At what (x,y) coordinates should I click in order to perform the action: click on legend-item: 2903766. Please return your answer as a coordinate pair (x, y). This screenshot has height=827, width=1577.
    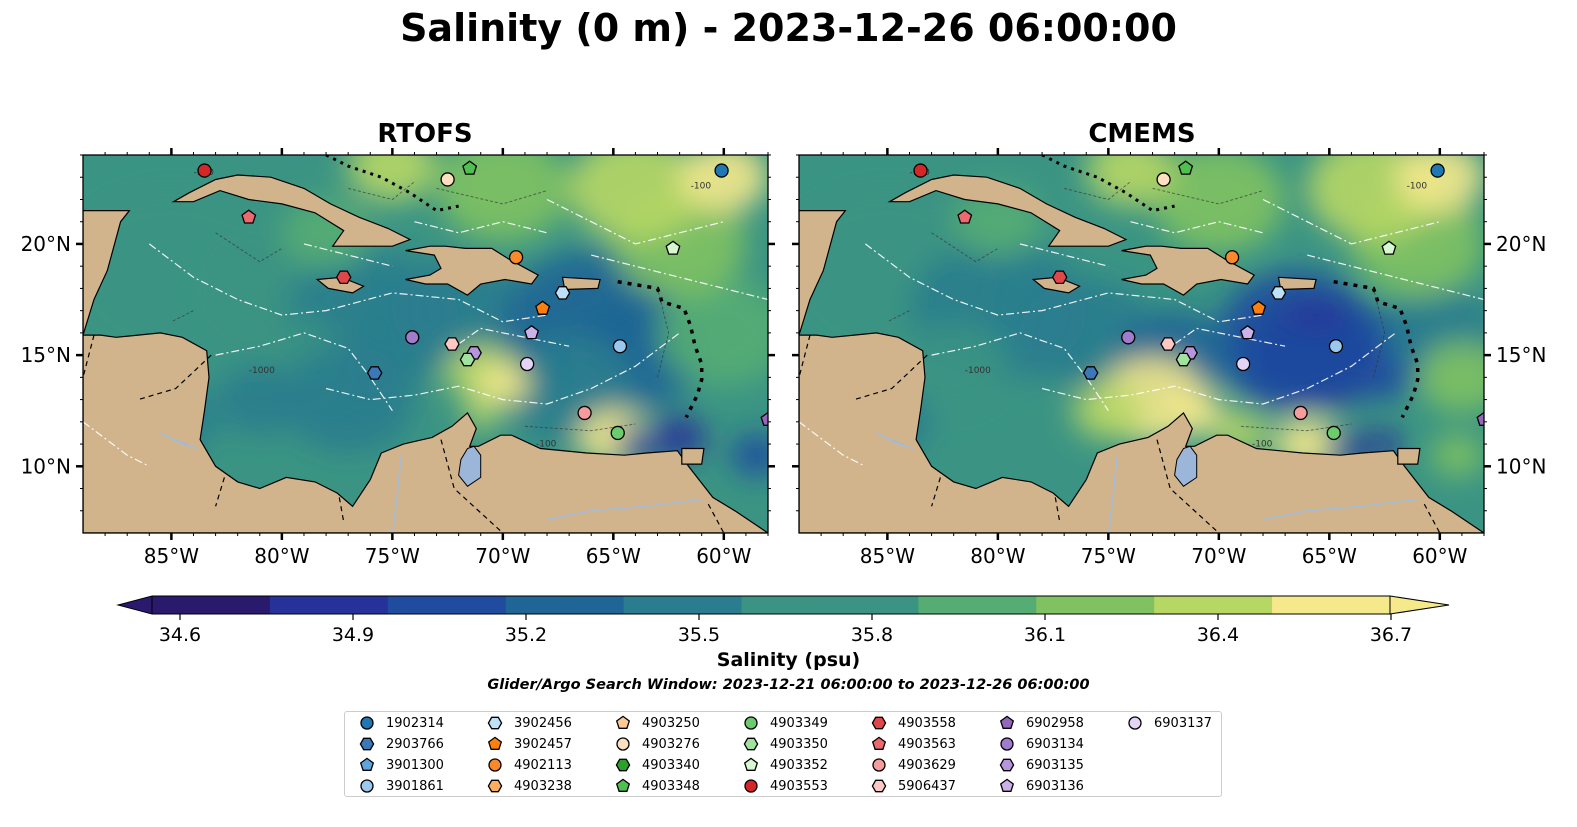
    Looking at the image, I should click on (401, 744).